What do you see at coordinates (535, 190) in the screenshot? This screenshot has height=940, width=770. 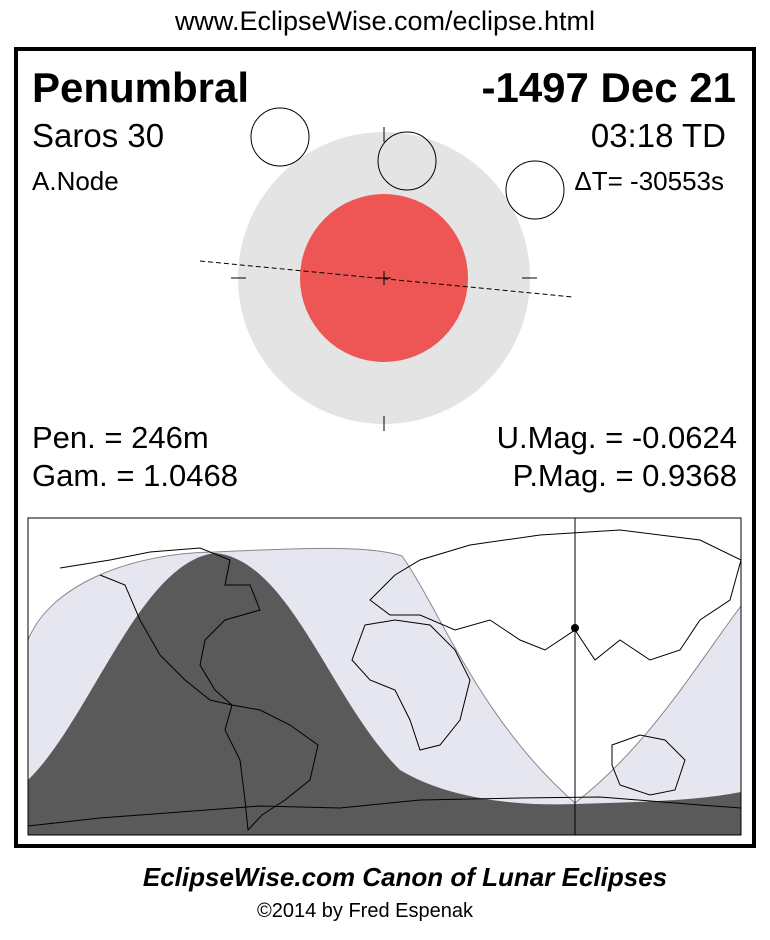 I see `moon-exit-position` at bounding box center [535, 190].